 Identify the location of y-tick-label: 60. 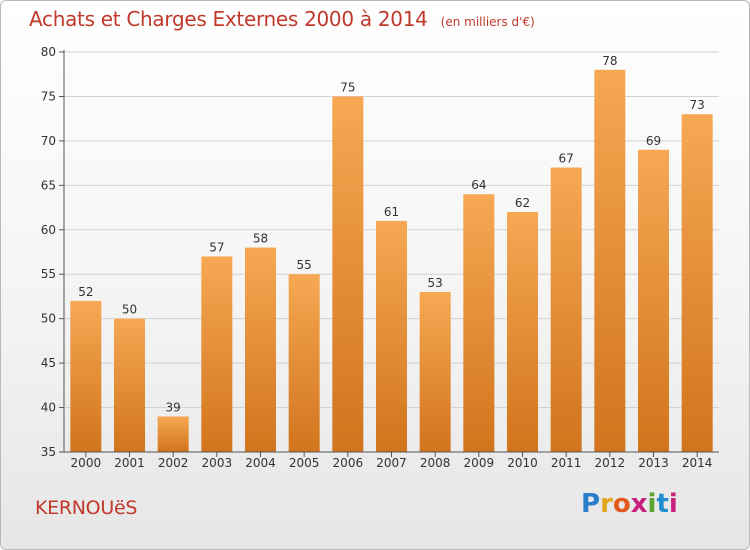
(48, 230).